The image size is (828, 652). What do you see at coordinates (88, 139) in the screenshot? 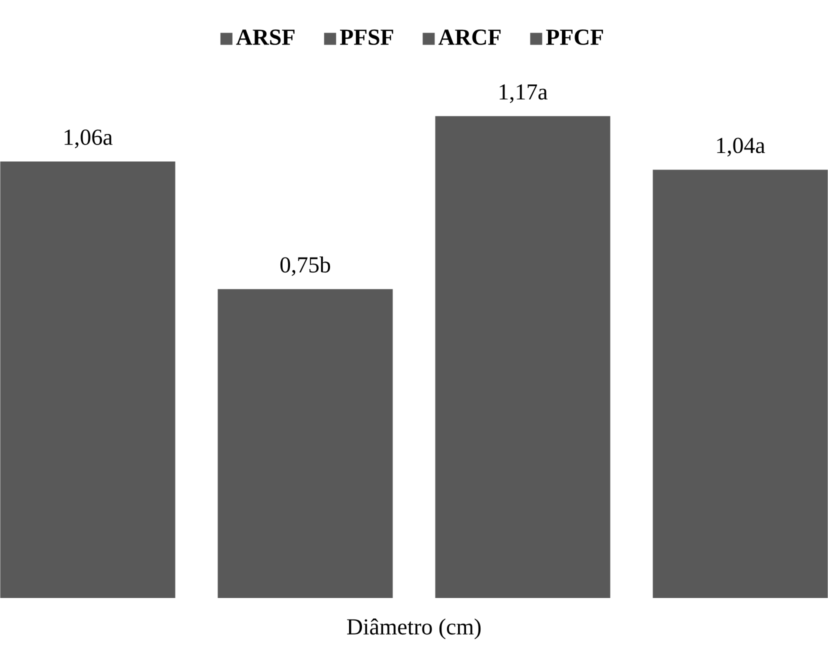
I see `data-label: 1,06a` at bounding box center [88, 139].